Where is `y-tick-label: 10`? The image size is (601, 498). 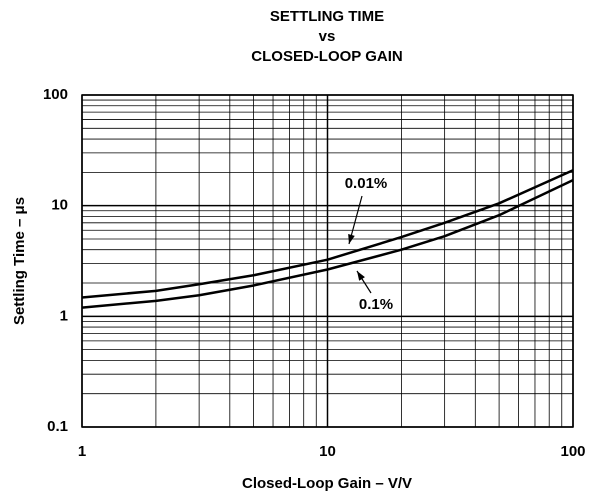 y-tick-label: 10 is located at coordinates (59, 205).